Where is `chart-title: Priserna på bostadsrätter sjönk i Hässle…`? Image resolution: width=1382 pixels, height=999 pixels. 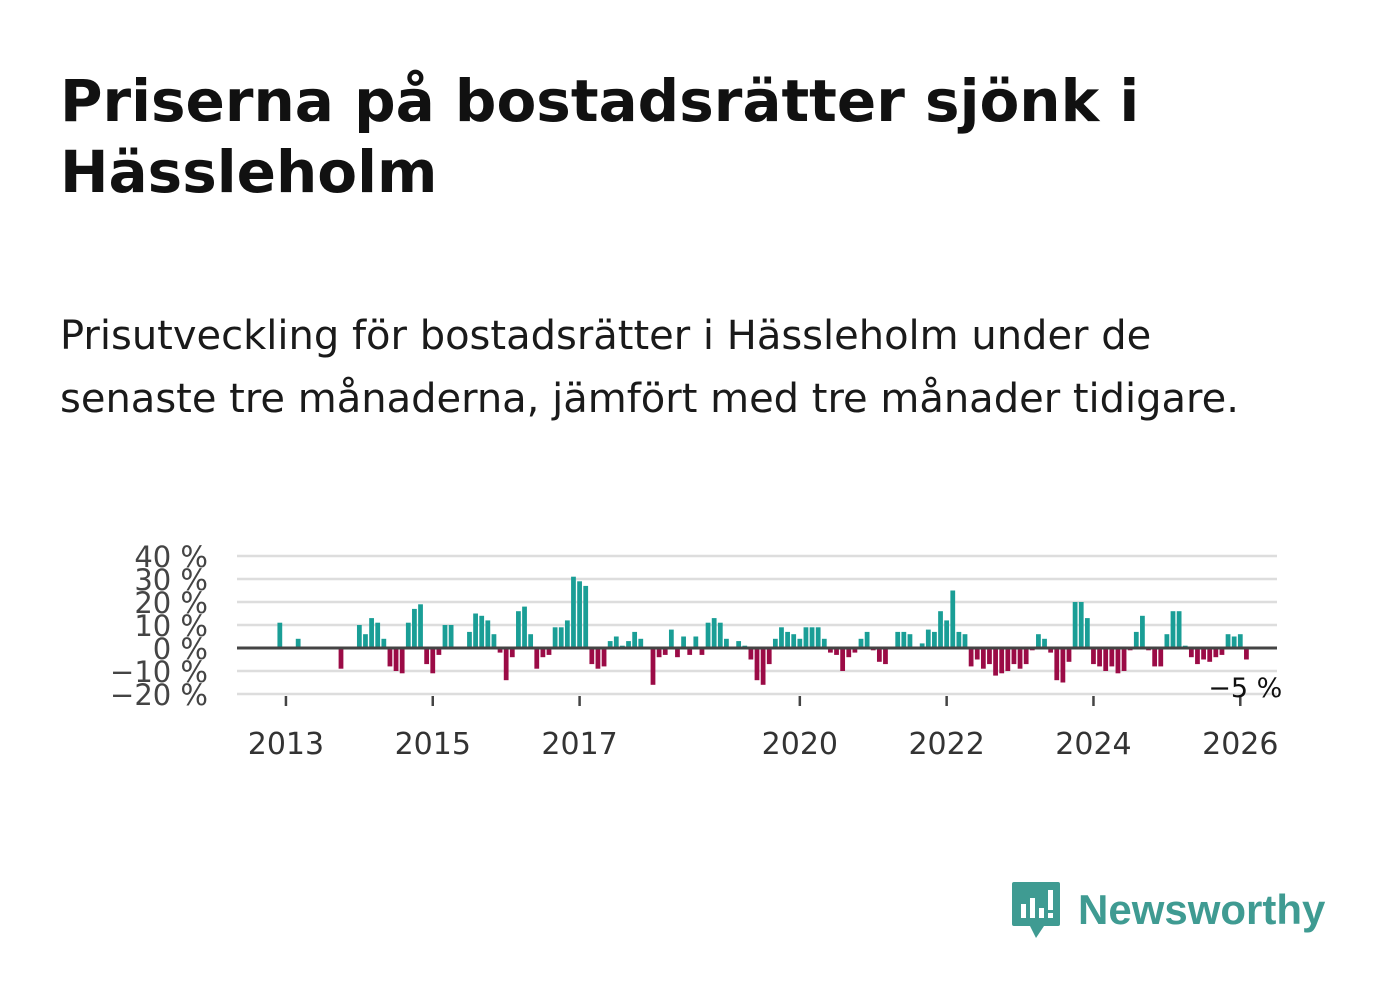 chart-title: Priserna på bostadsrätter sjönk i Hässle… is located at coordinates (600, 136).